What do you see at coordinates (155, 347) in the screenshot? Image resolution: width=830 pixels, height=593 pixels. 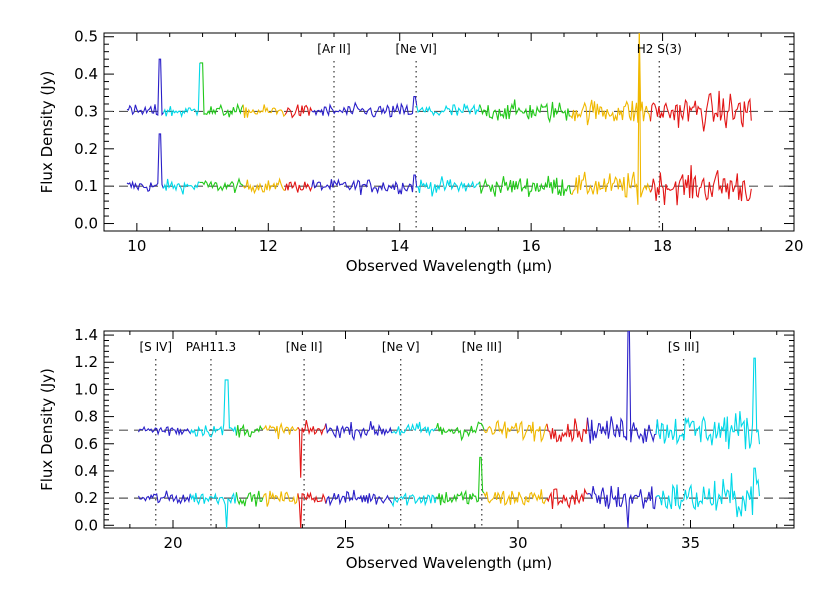 I see `emission-line-label: [S IV]` at bounding box center [155, 347].